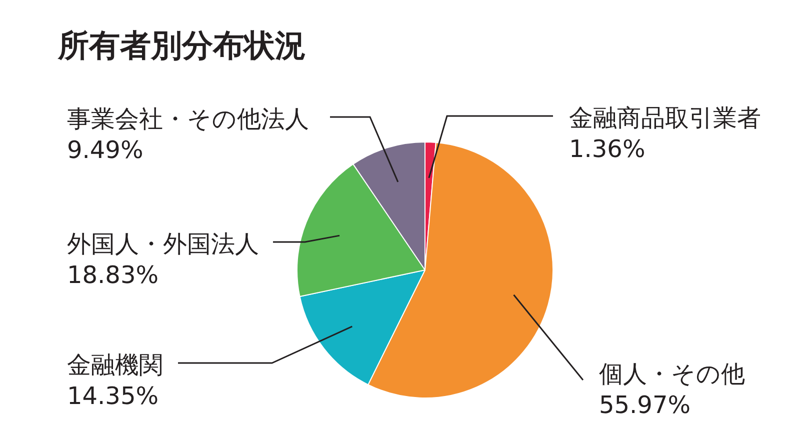 The width and height of the screenshot is (800, 436). I want to click on slice-label: 外国人・外国法人, so click(163, 244).